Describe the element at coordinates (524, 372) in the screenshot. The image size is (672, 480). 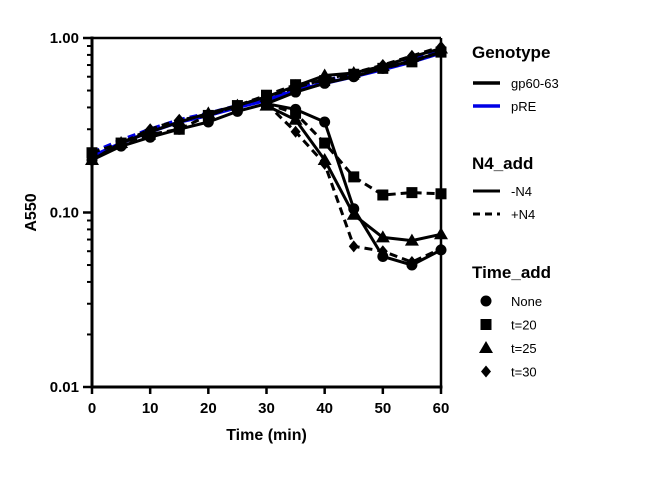
I see `legend-label: t=30` at that location.